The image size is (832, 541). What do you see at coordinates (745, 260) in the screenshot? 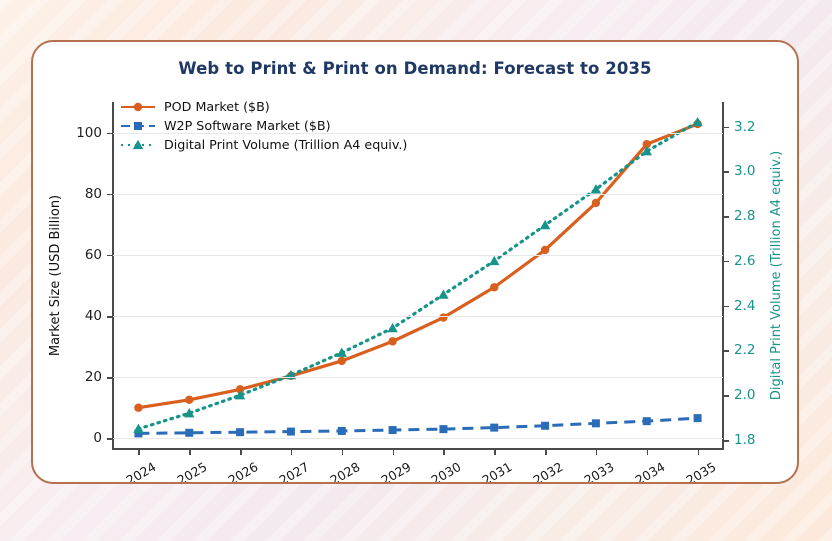
I see `y-axis-right-tick-label: 2.6` at bounding box center [745, 260].